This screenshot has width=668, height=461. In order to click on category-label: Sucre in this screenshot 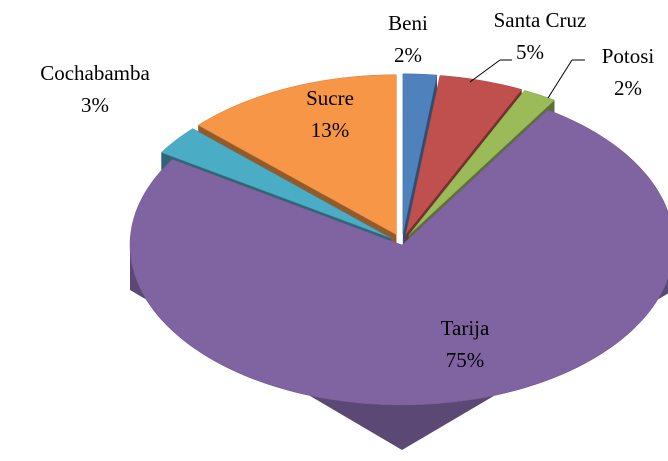, I will do `click(330, 98)`.